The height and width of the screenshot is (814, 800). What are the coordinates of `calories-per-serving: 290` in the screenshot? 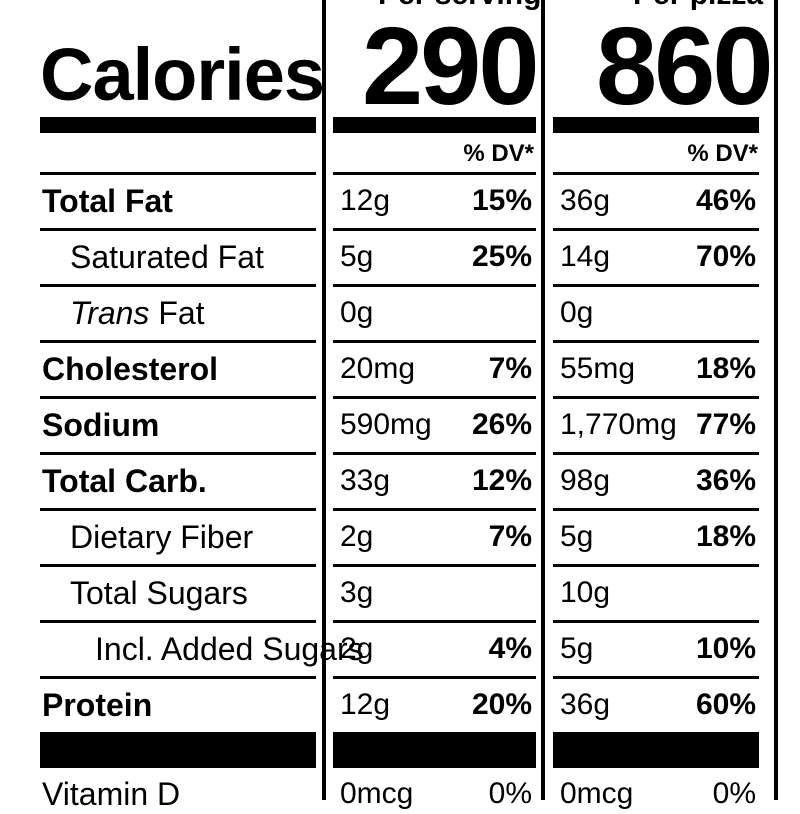 It's located at (451, 66).